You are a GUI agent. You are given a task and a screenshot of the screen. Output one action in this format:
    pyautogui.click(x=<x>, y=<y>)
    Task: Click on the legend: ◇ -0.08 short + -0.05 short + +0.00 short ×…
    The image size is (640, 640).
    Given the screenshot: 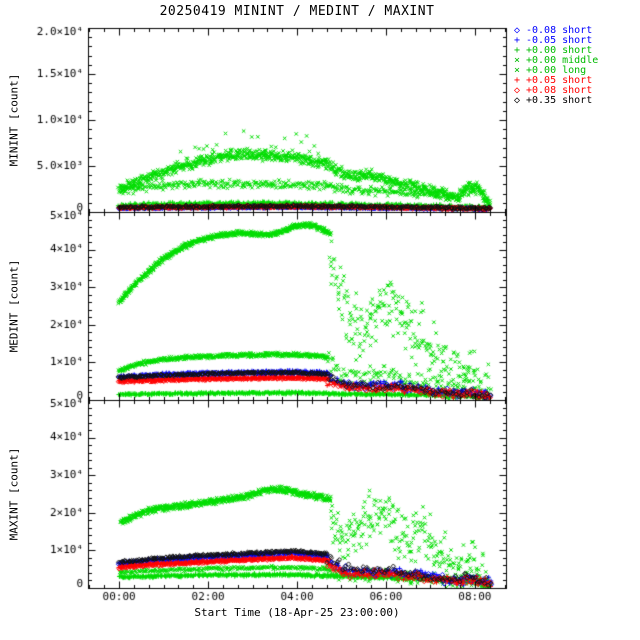 What is the action you would take?
    pyautogui.click(x=555, y=66)
    